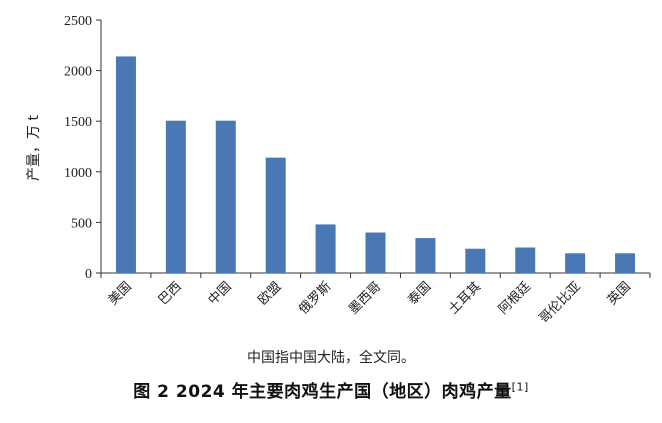 This screenshot has width=662, height=423. I want to click on x-tick-label: 泰国, so click(419, 293).